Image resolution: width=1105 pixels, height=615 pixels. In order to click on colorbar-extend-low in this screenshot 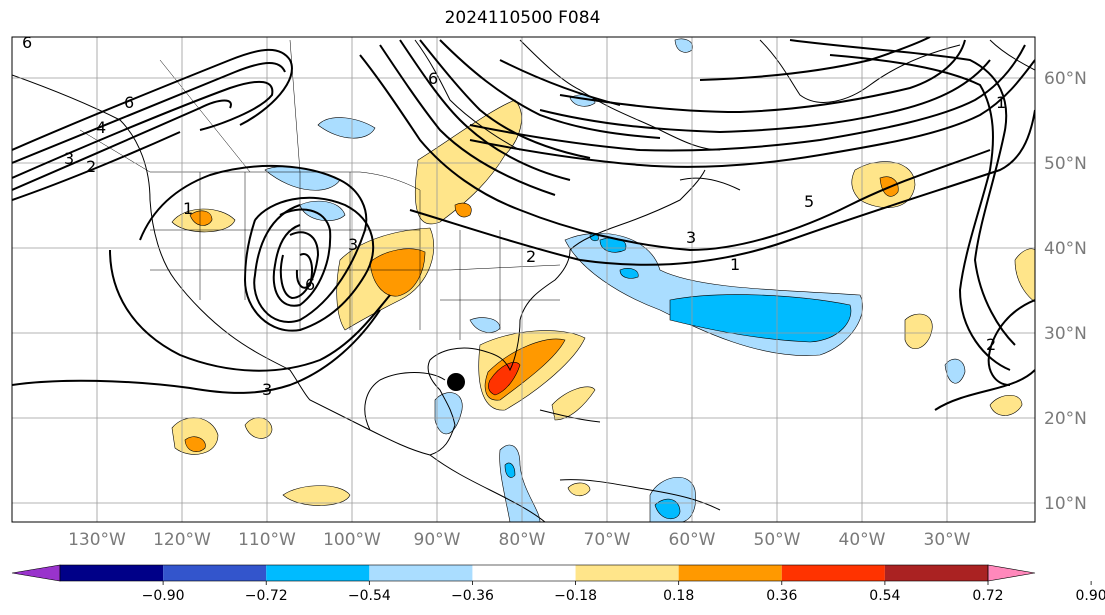, I will do `click(36, 573)`.